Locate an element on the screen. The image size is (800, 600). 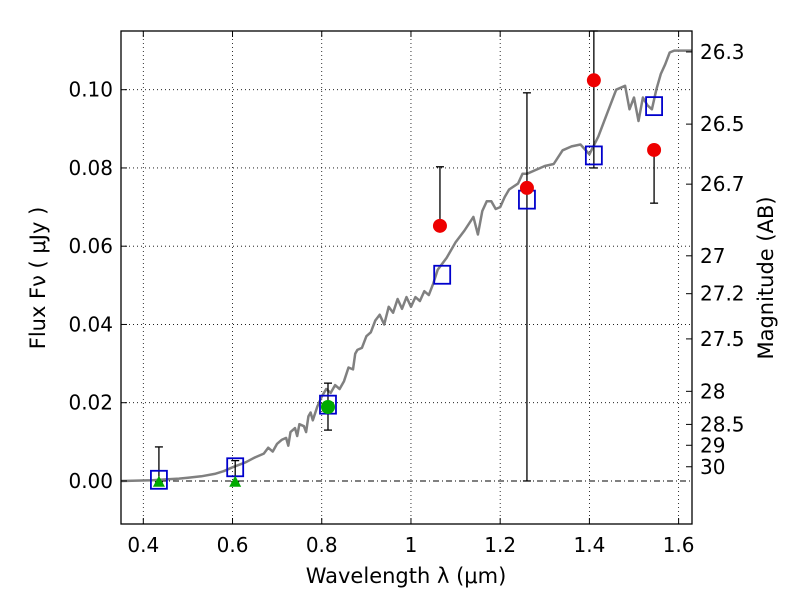
magnitude-tick-label: 27 is located at coordinates (712, 256).